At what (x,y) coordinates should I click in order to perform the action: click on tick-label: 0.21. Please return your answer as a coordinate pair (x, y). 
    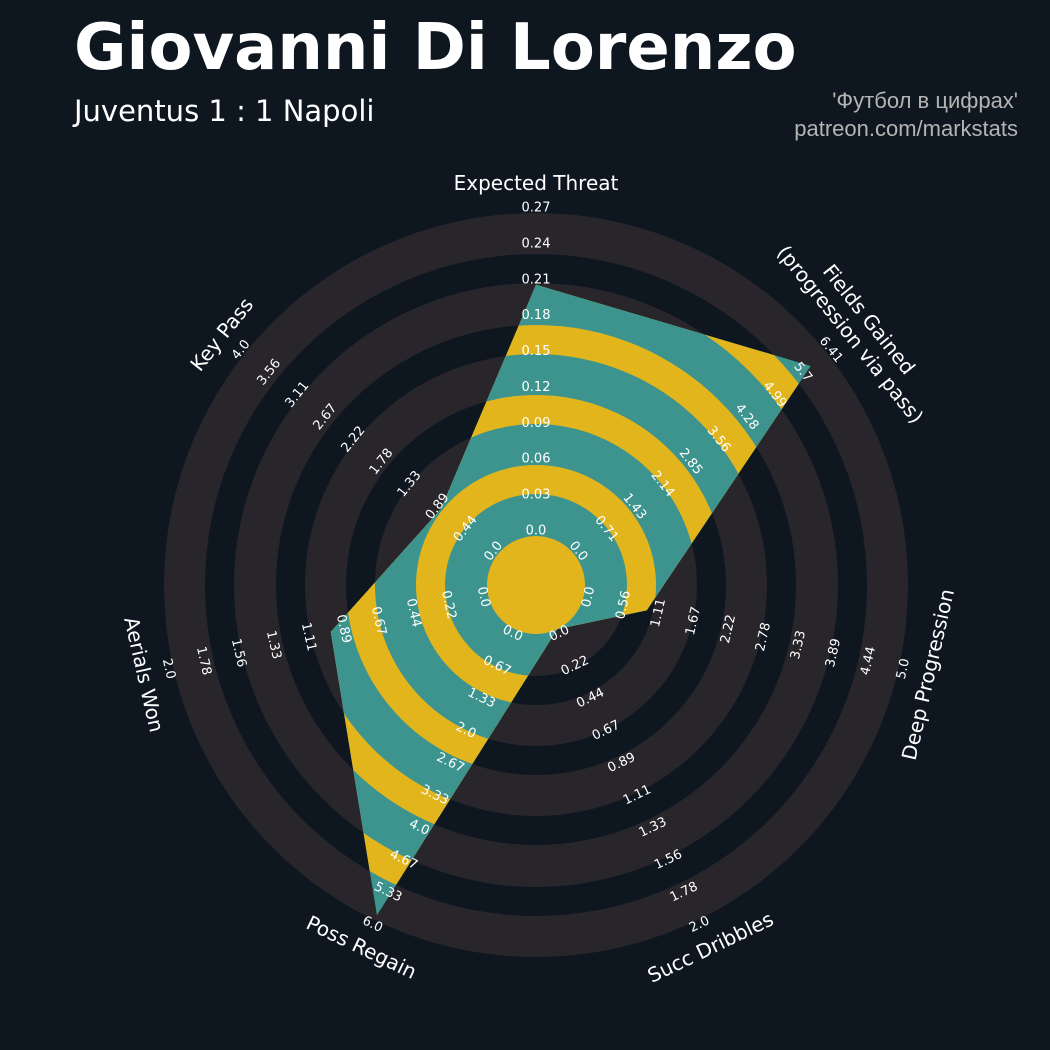
    Looking at the image, I should click on (536, 279).